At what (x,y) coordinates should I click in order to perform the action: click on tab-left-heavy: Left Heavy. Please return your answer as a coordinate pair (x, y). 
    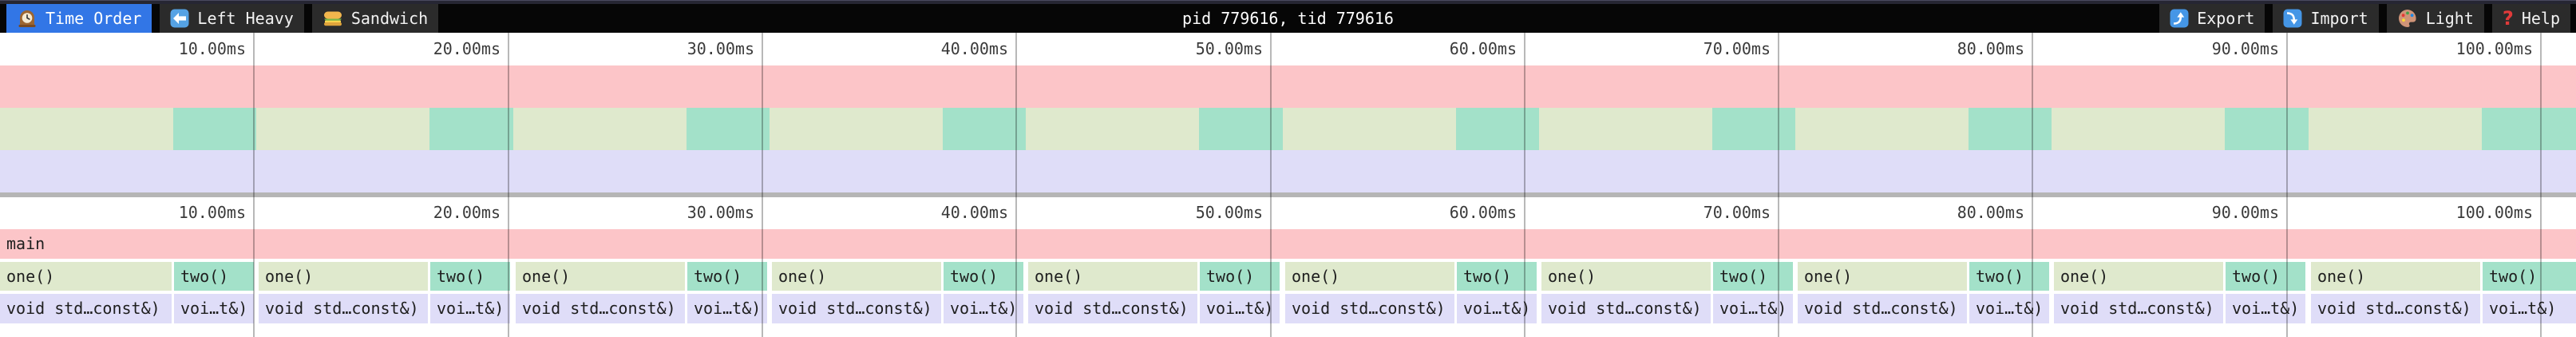
    Looking at the image, I should click on (232, 18).